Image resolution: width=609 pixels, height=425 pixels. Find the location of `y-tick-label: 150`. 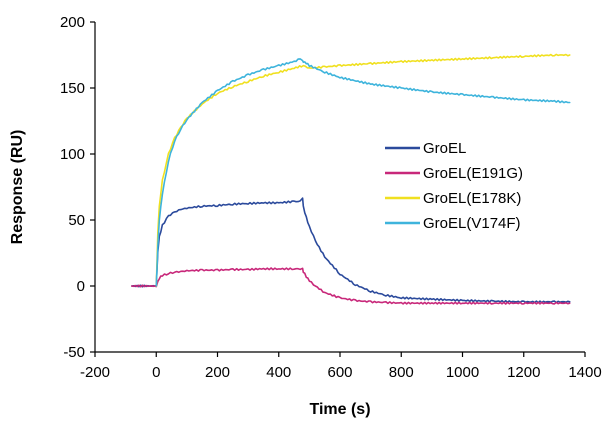

y-tick-label: 150 is located at coordinates (72, 88).